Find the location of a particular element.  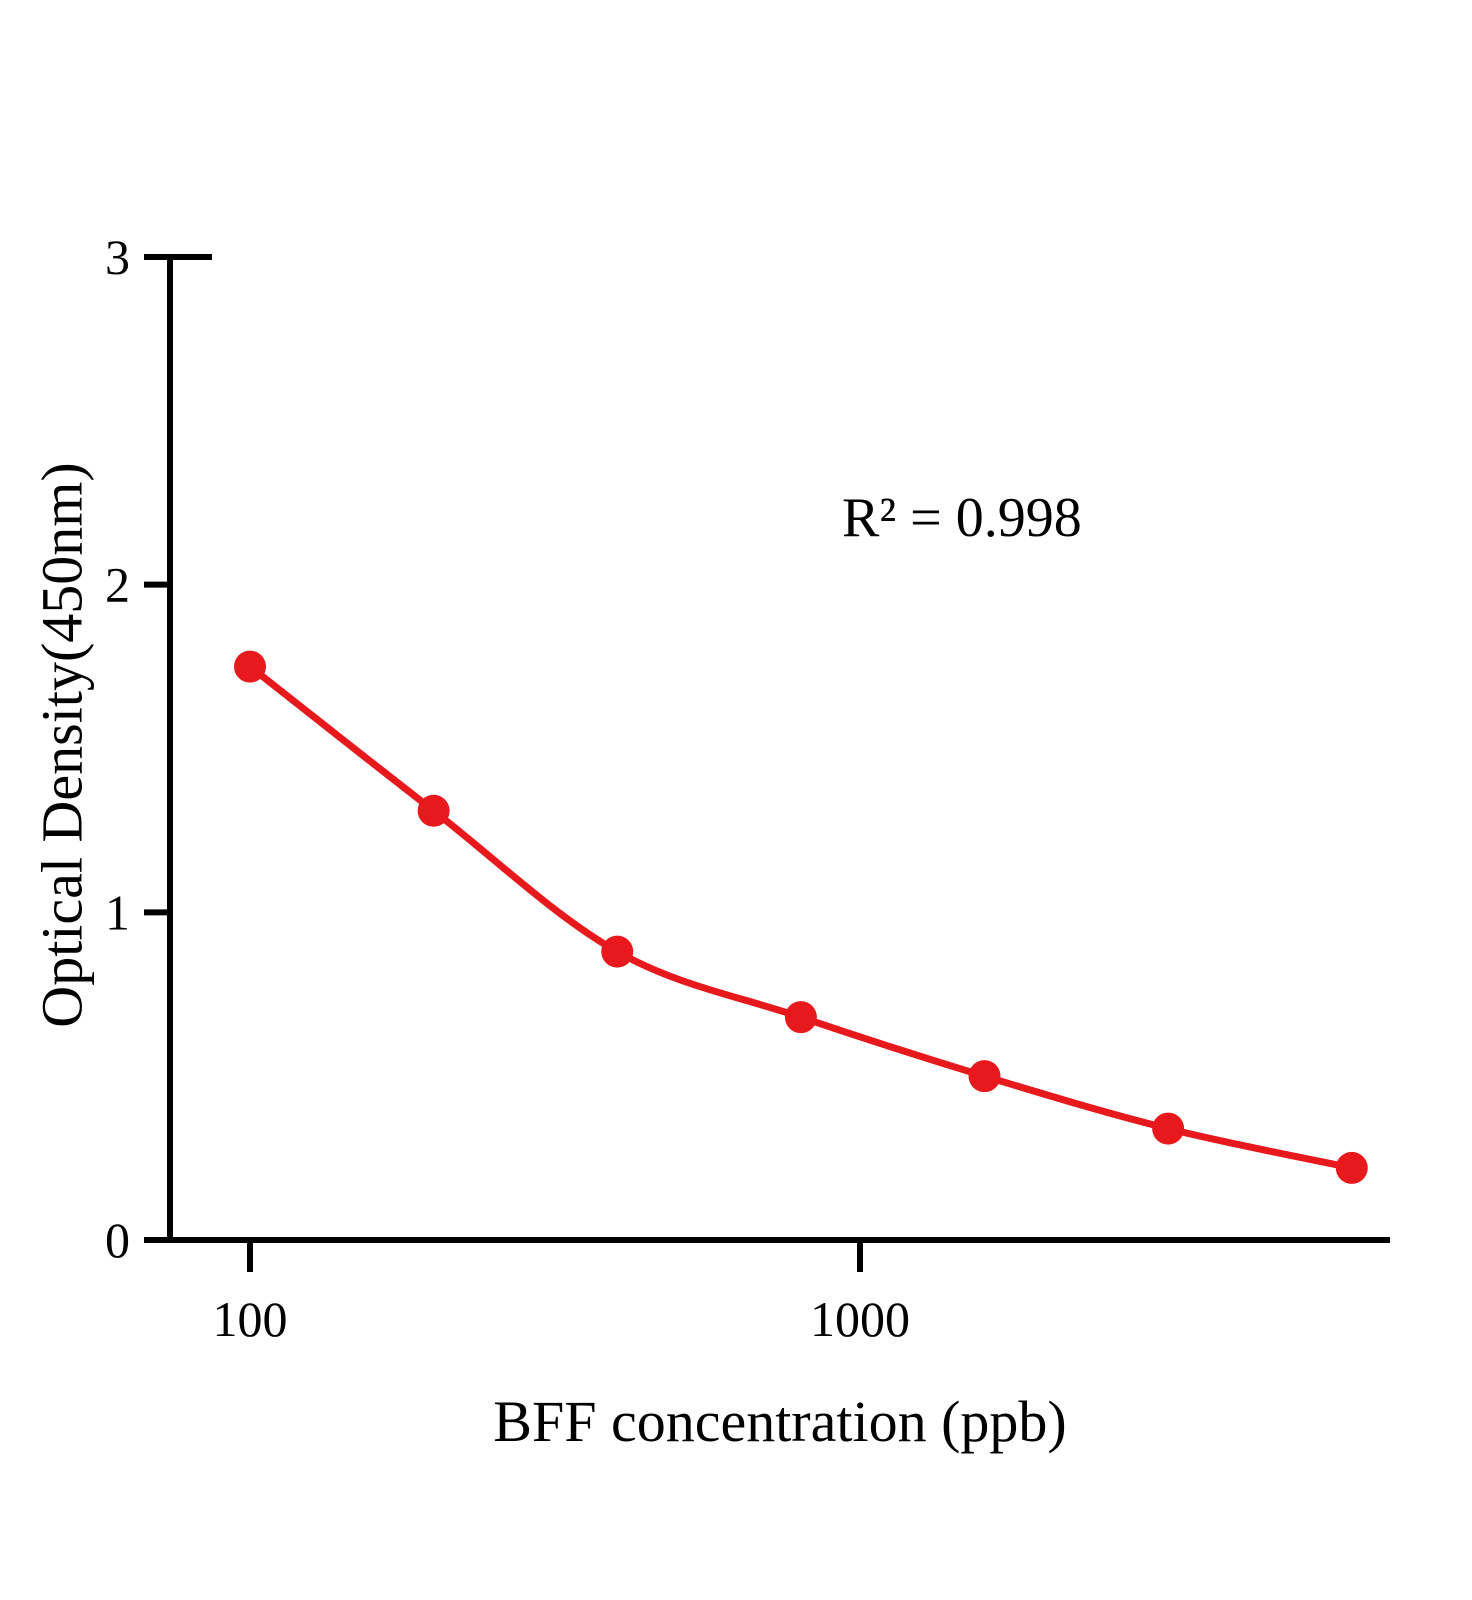

y-axis-label: Optical Density(450nm) is located at coordinates (62, 745).